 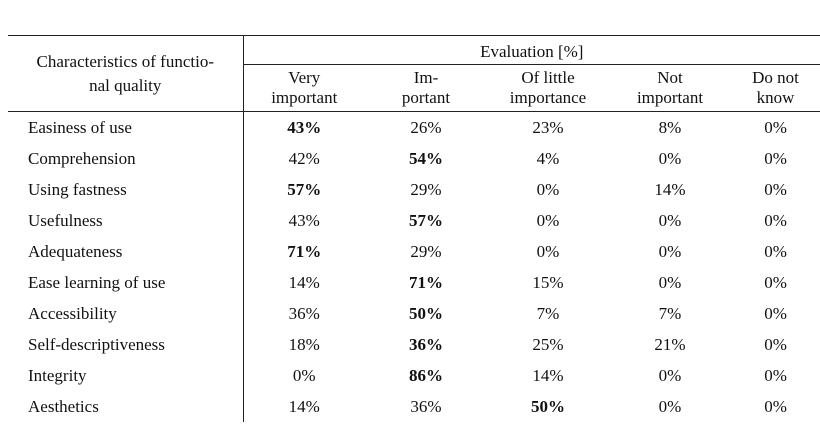 I want to click on table-cell: 15%, so click(x=548, y=282).